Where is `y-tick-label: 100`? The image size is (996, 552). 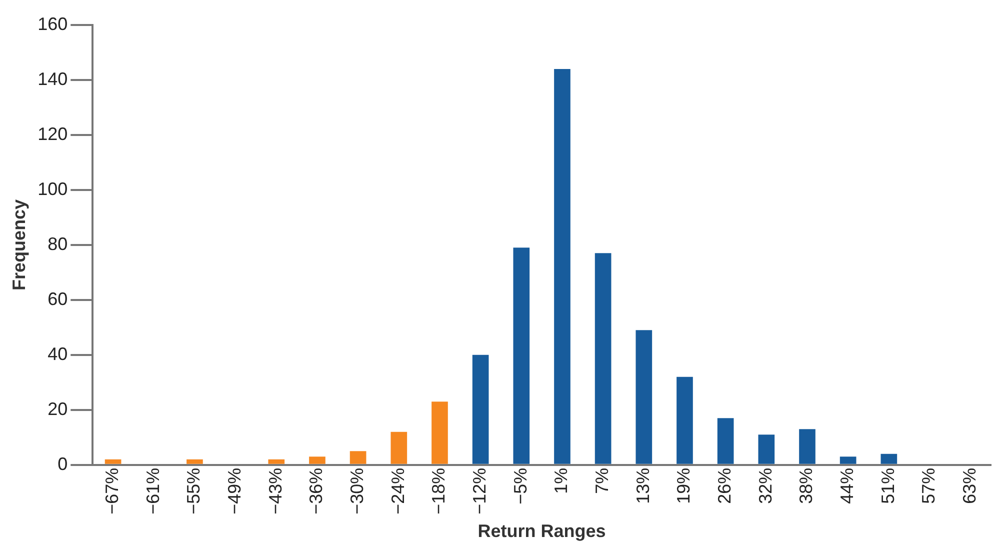
y-tick-label: 100 is located at coordinates (53, 188).